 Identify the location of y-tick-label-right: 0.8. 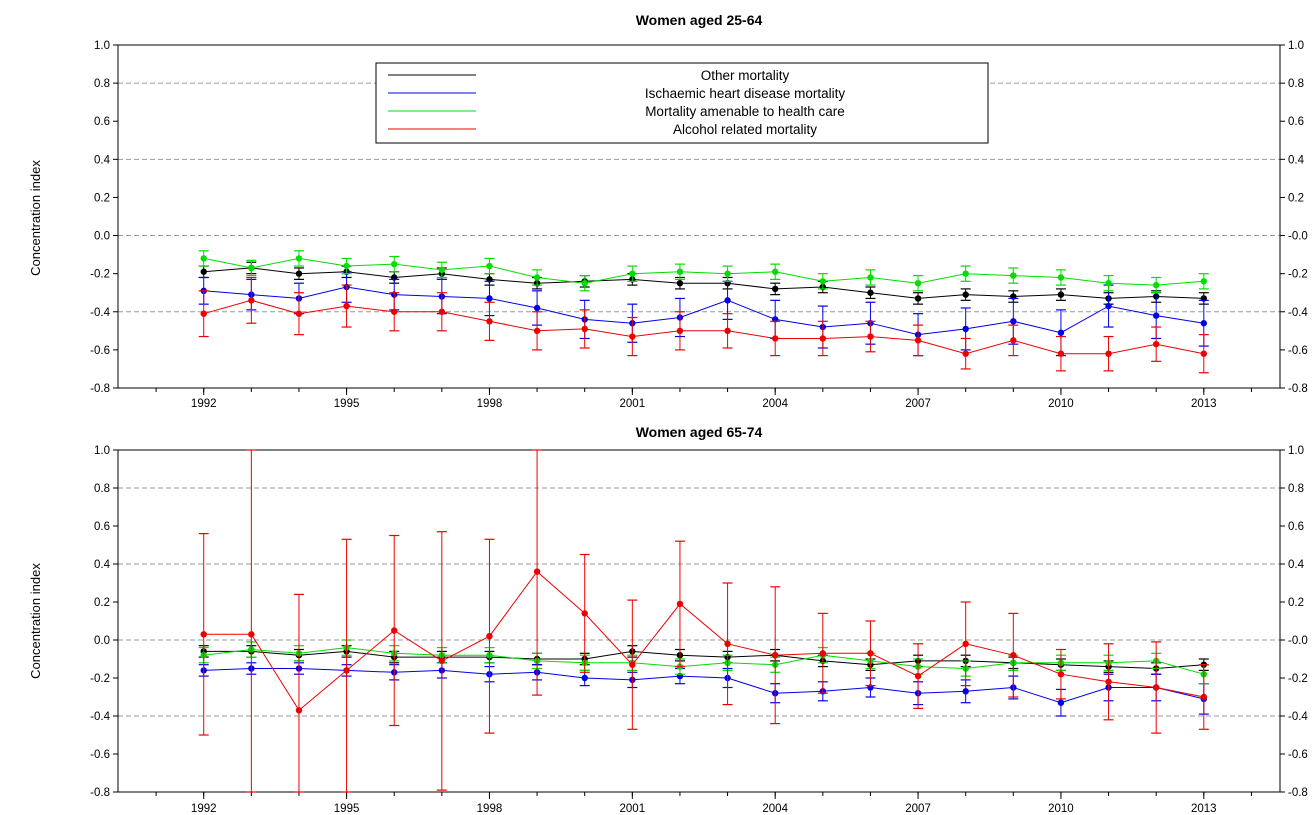
(1296, 489).